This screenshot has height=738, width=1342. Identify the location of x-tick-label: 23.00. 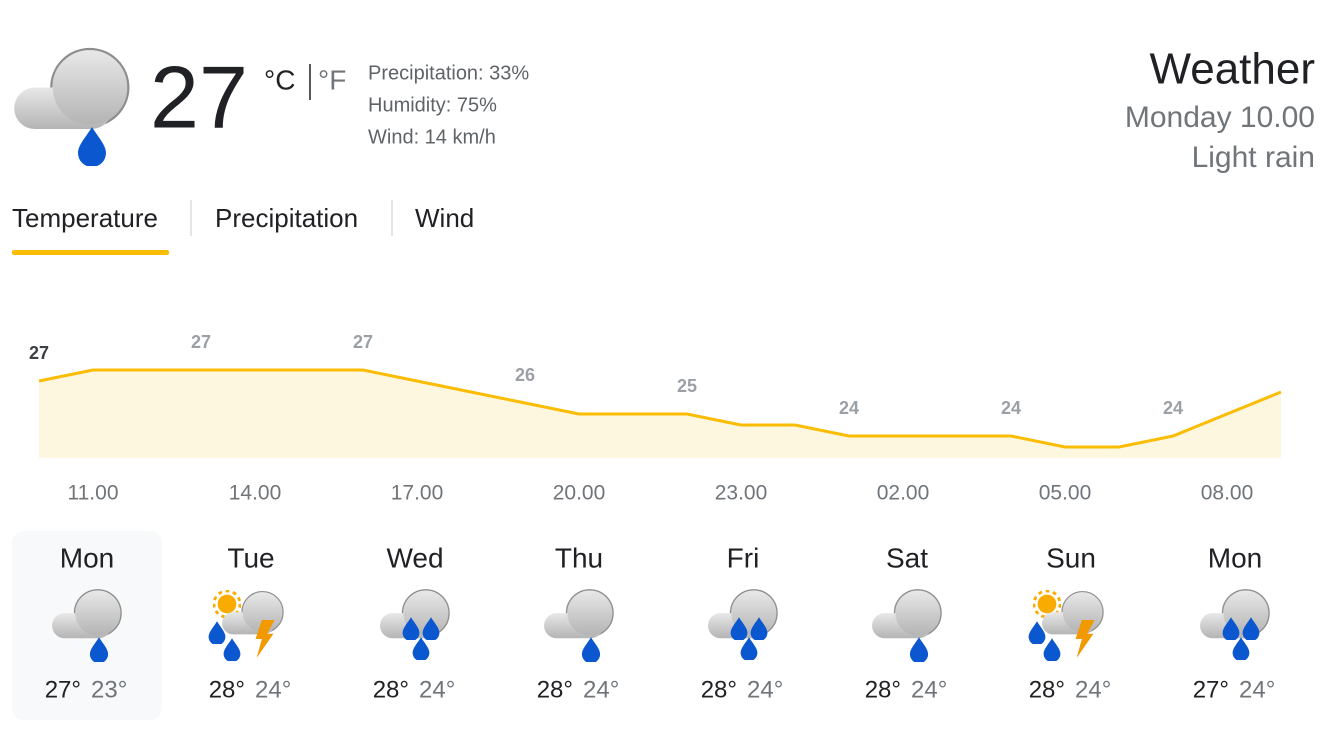
(741, 493).